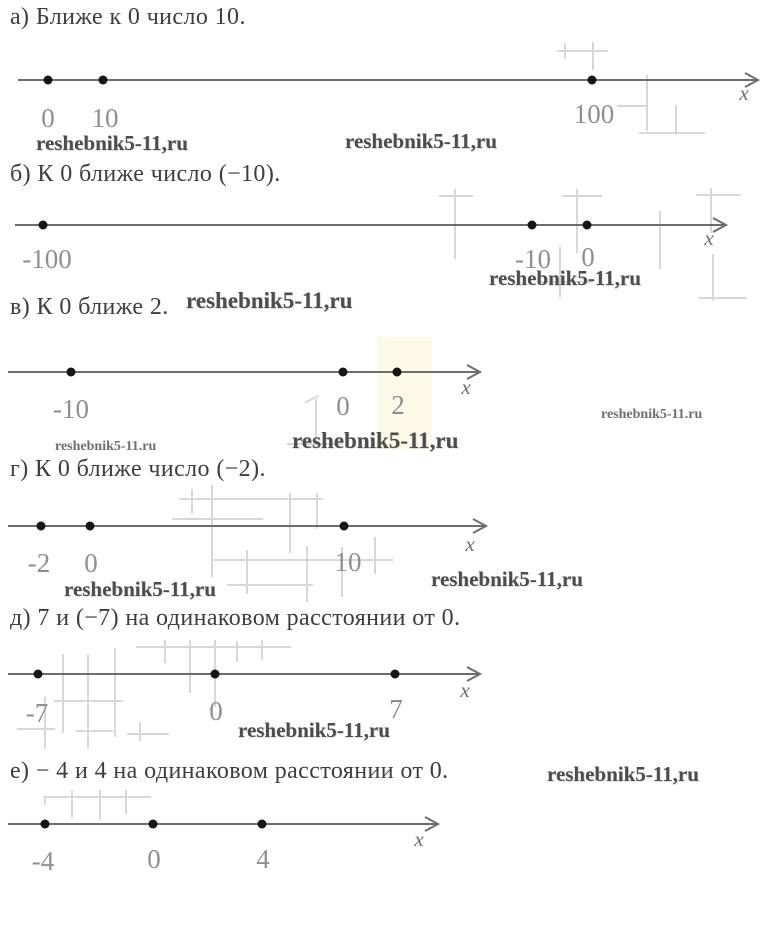 The height and width of the screenshot is (925, 778). Describe the element at coordinates (43, 861) in the screenshot. I see `point-label: -4` at that location.